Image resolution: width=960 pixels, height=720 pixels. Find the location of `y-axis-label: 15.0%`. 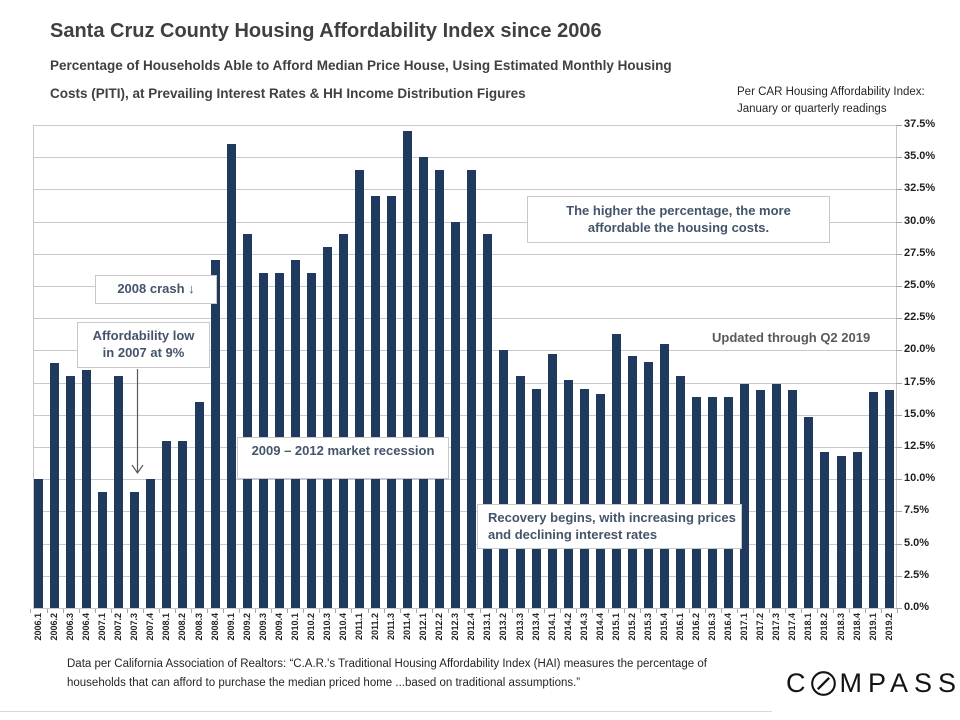

y-axis-label: 15.0% is located at coordinates (920, 413).